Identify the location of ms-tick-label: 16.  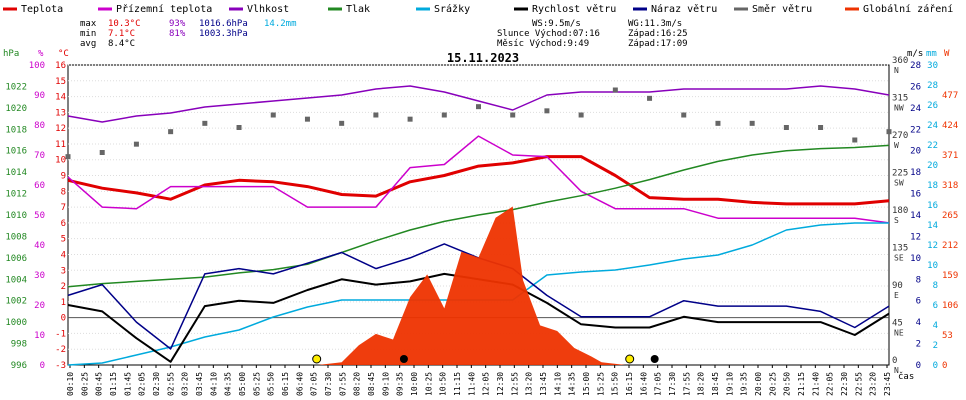
(915, 195).